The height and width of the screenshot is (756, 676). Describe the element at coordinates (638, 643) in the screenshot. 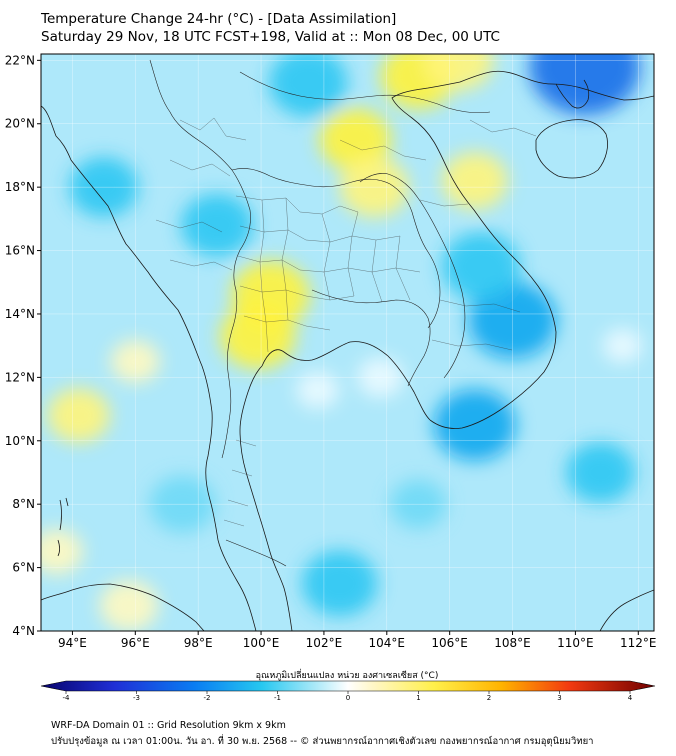

I see `lon-tick-label: 112°E` at that location.